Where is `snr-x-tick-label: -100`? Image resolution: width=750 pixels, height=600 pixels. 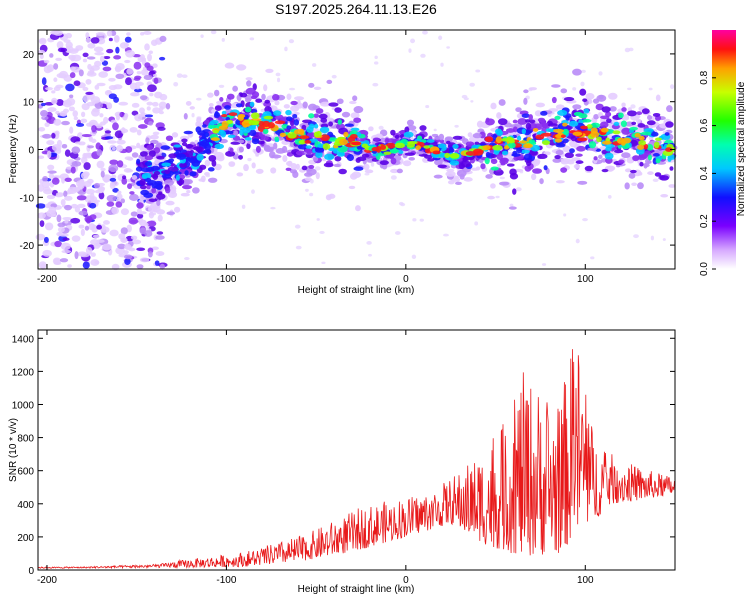
snr-x-tick-label: -100 is located at coordinates (226, 580).